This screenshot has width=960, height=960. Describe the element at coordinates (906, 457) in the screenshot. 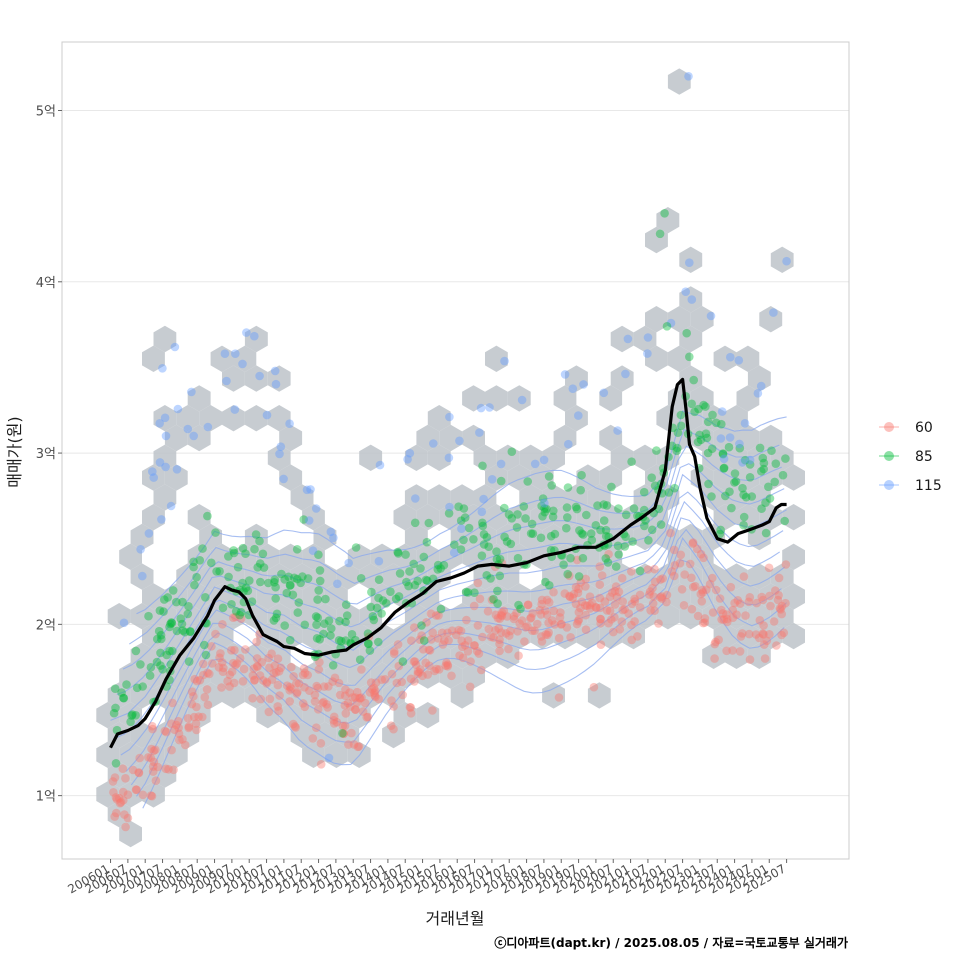

I see `legend-item-85: 85` at that location.